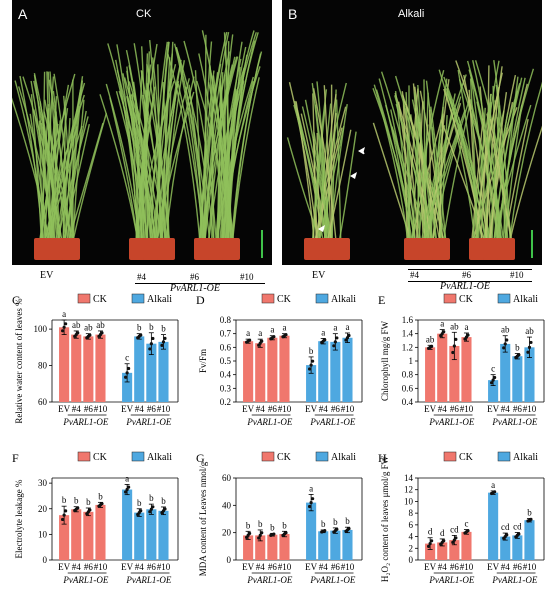 The image size is (550, 605). What do you see at coordinates (229, 560) in the screenshot?
I see `y-tick-label: 0` at bounding box center [229, 560].